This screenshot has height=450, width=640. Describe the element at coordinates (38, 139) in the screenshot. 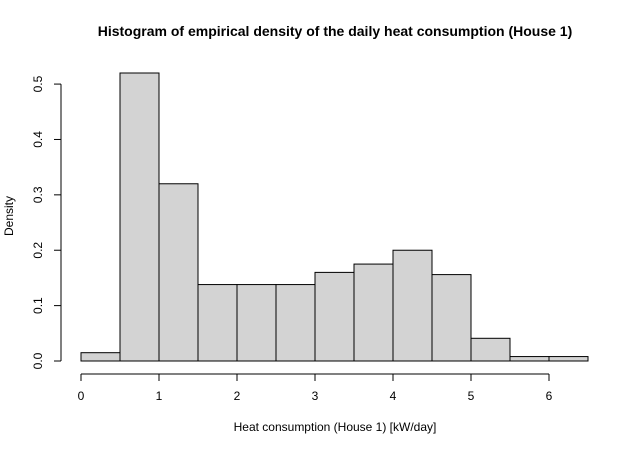

I see `y-tick-label-4: 0.4` at that location.